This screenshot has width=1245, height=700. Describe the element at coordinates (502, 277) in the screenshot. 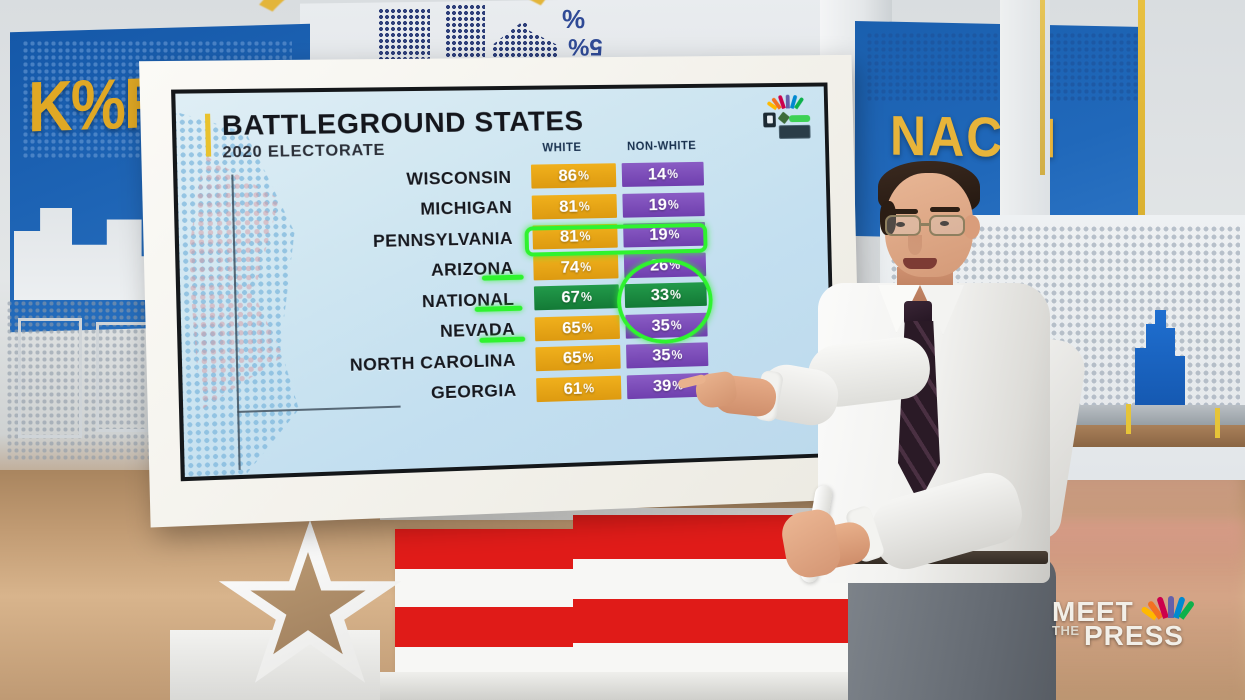

I see `telestration-dash-nevada` at that location.